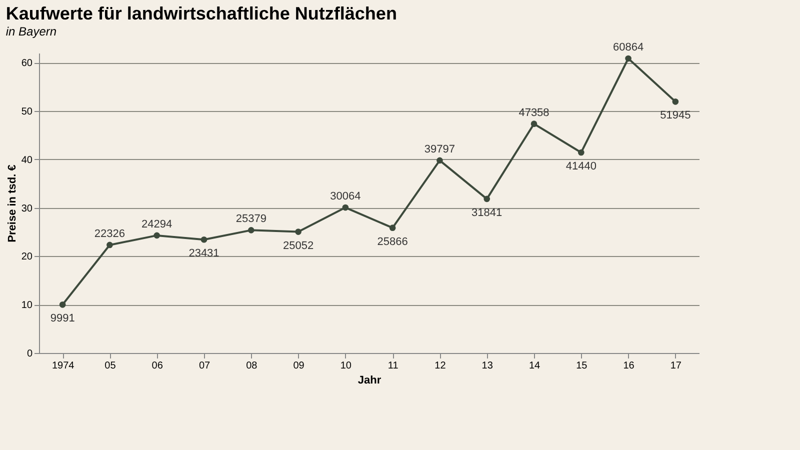 This screenshot has height=450, width=800. What do you see at coordinates (110, 366) in the screenshot?
I see `x-tick-label: 05` at bounding box center [110, 366].